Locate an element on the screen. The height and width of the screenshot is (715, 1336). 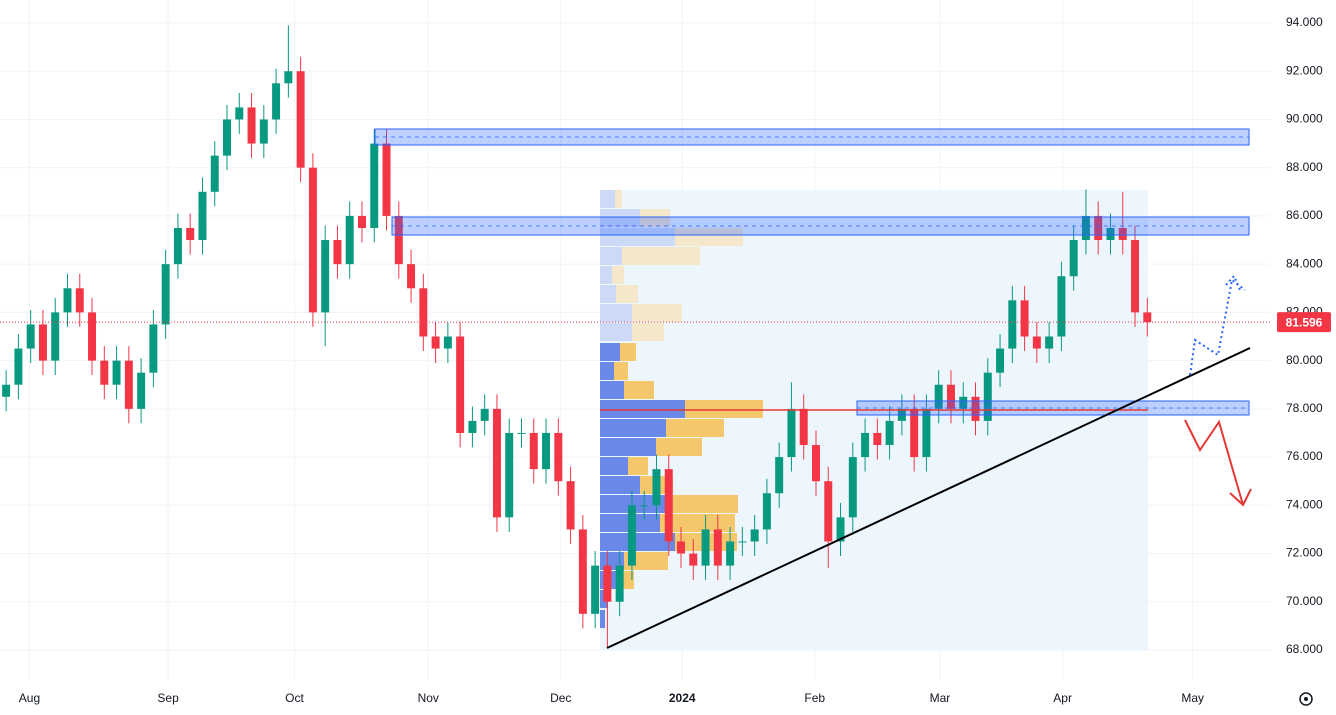
settings-icon-dot is located at coordinates (1306, 699).